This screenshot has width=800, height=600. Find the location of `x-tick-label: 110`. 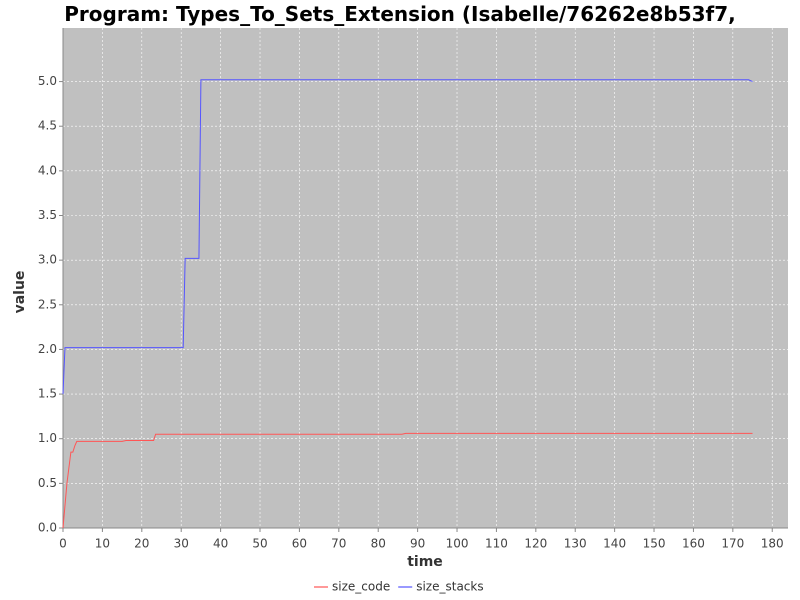

x-tick-label: 110 is located at coordinates (496, 544).